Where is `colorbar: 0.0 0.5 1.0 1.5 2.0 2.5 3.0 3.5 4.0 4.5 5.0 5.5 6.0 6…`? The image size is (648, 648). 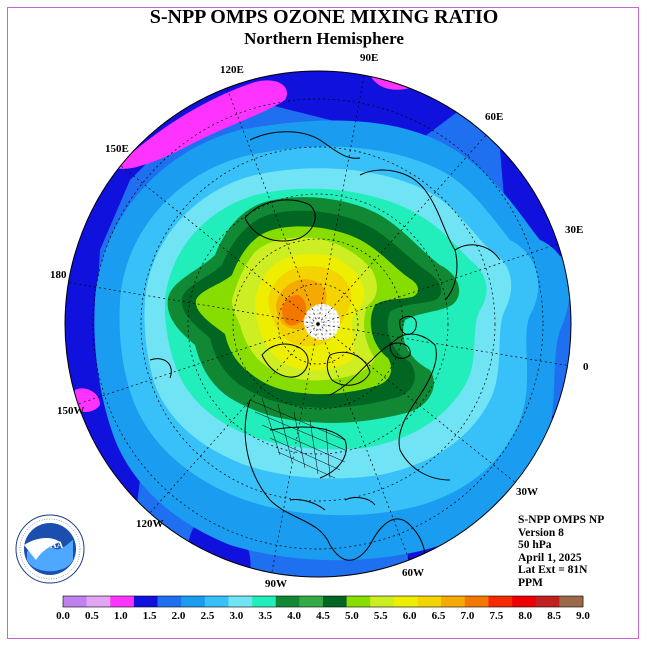 colorbar: 0.0 0.5 1.0 1.5 2.0 2.5 3.0 3.5 4.0 4.5 5.0 5.5 6.0 6… is located at coordinates (323, 608).